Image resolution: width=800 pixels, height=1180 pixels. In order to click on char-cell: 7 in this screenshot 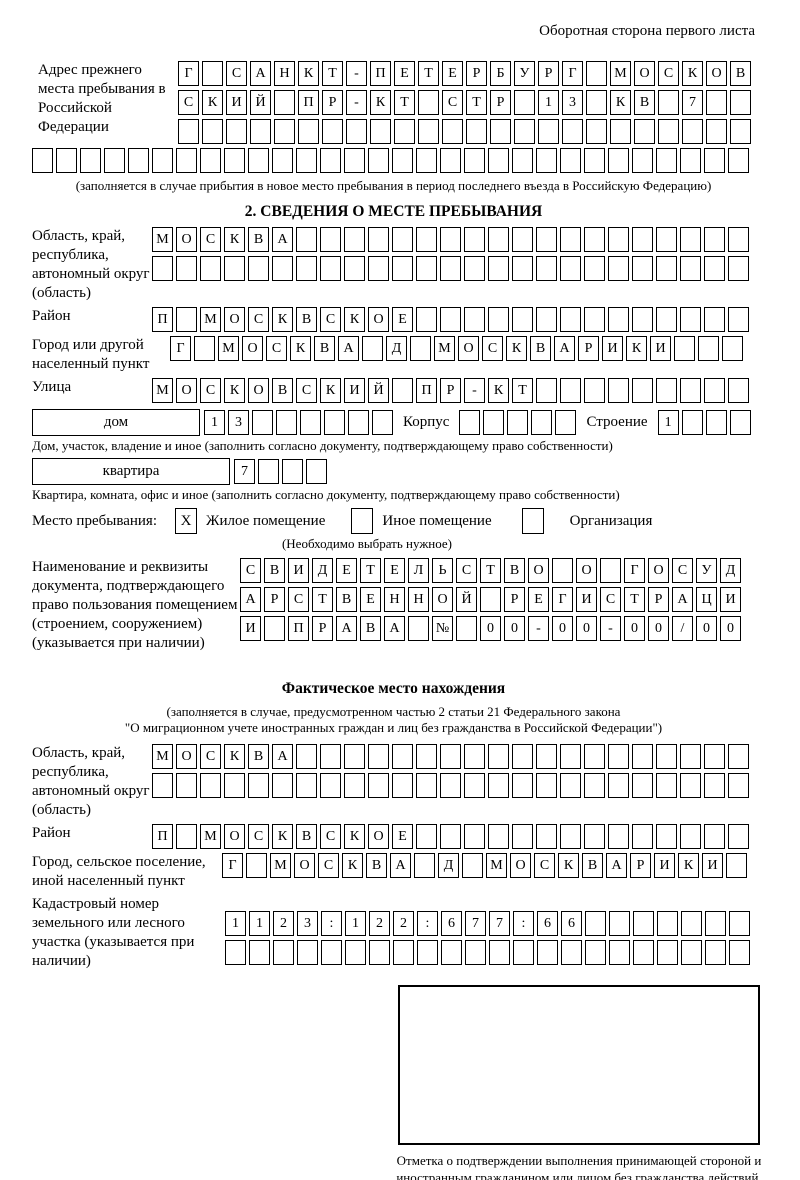, I will do `click(244, 471)`.